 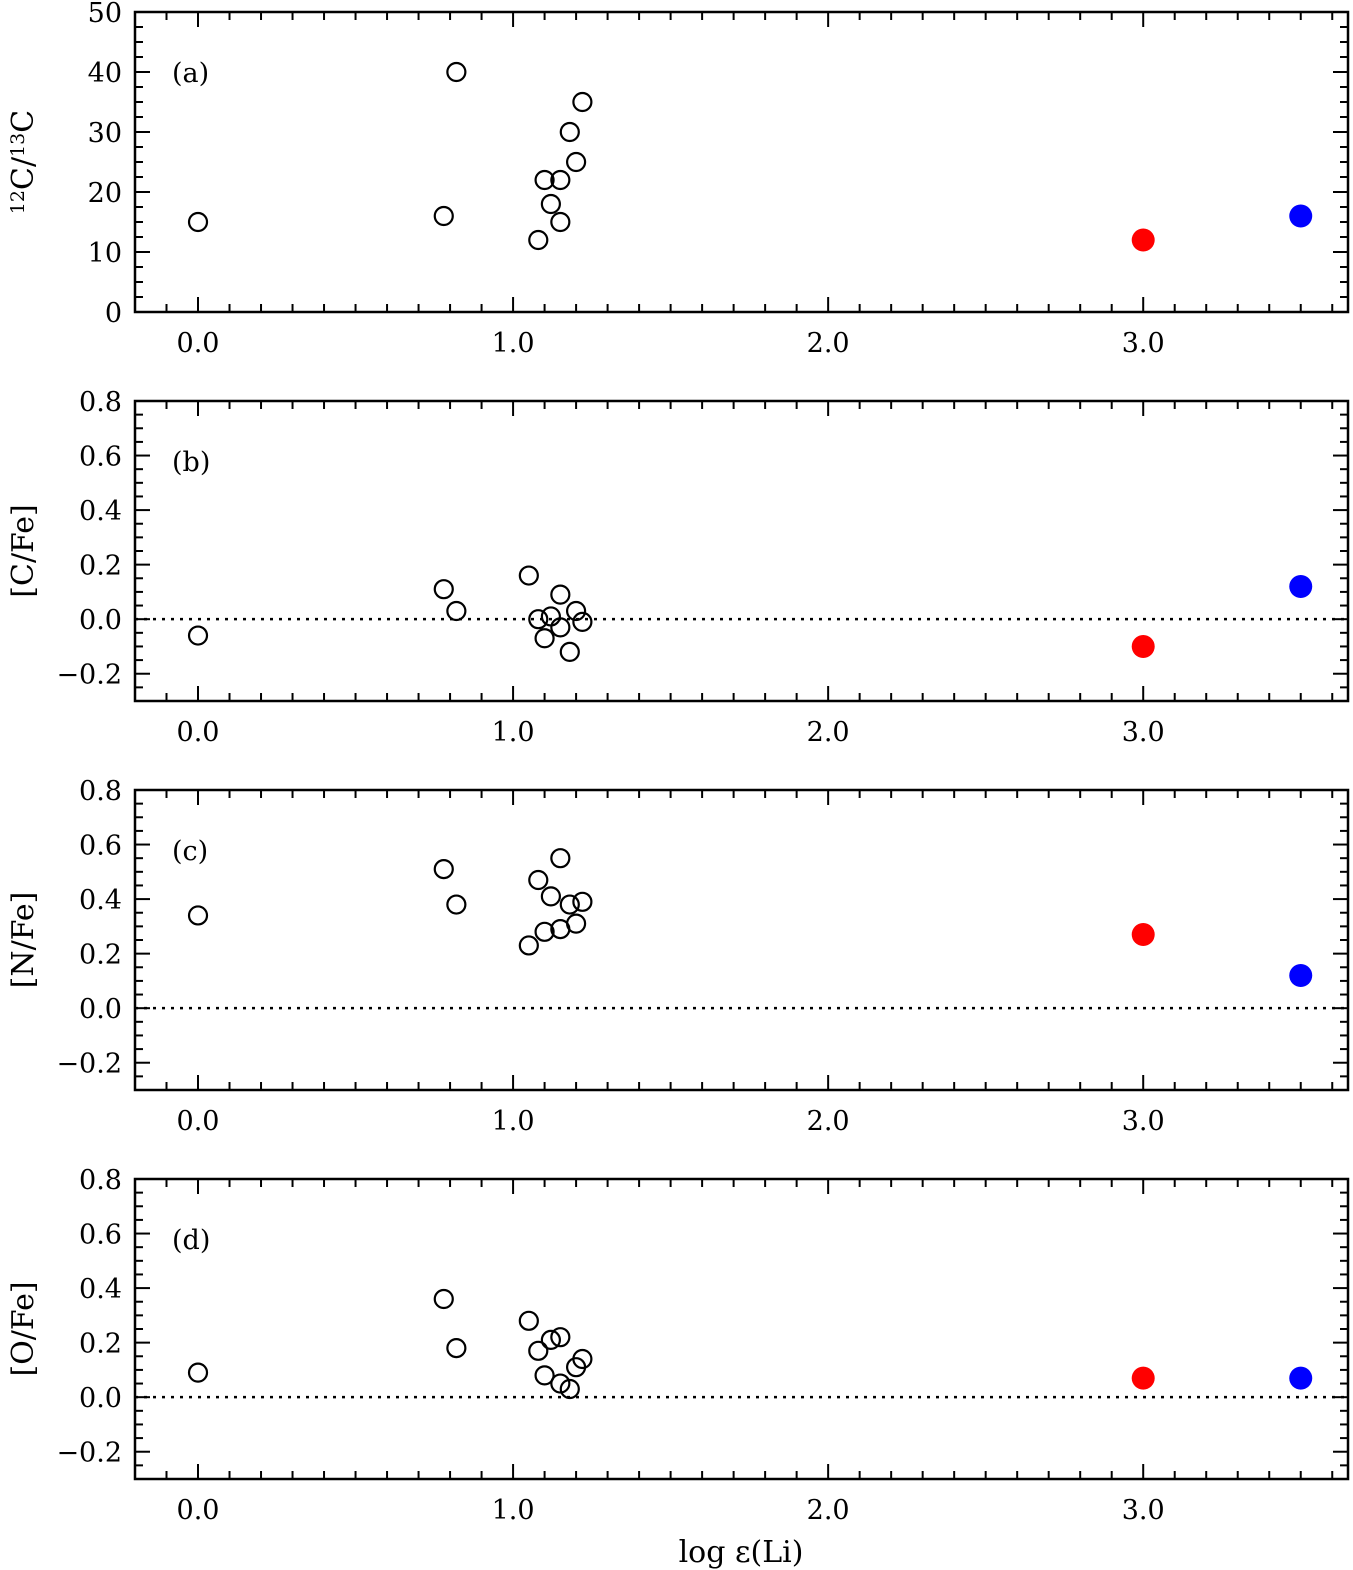 I want to click on y-tick-label: 0, so click(x=113, y=313).